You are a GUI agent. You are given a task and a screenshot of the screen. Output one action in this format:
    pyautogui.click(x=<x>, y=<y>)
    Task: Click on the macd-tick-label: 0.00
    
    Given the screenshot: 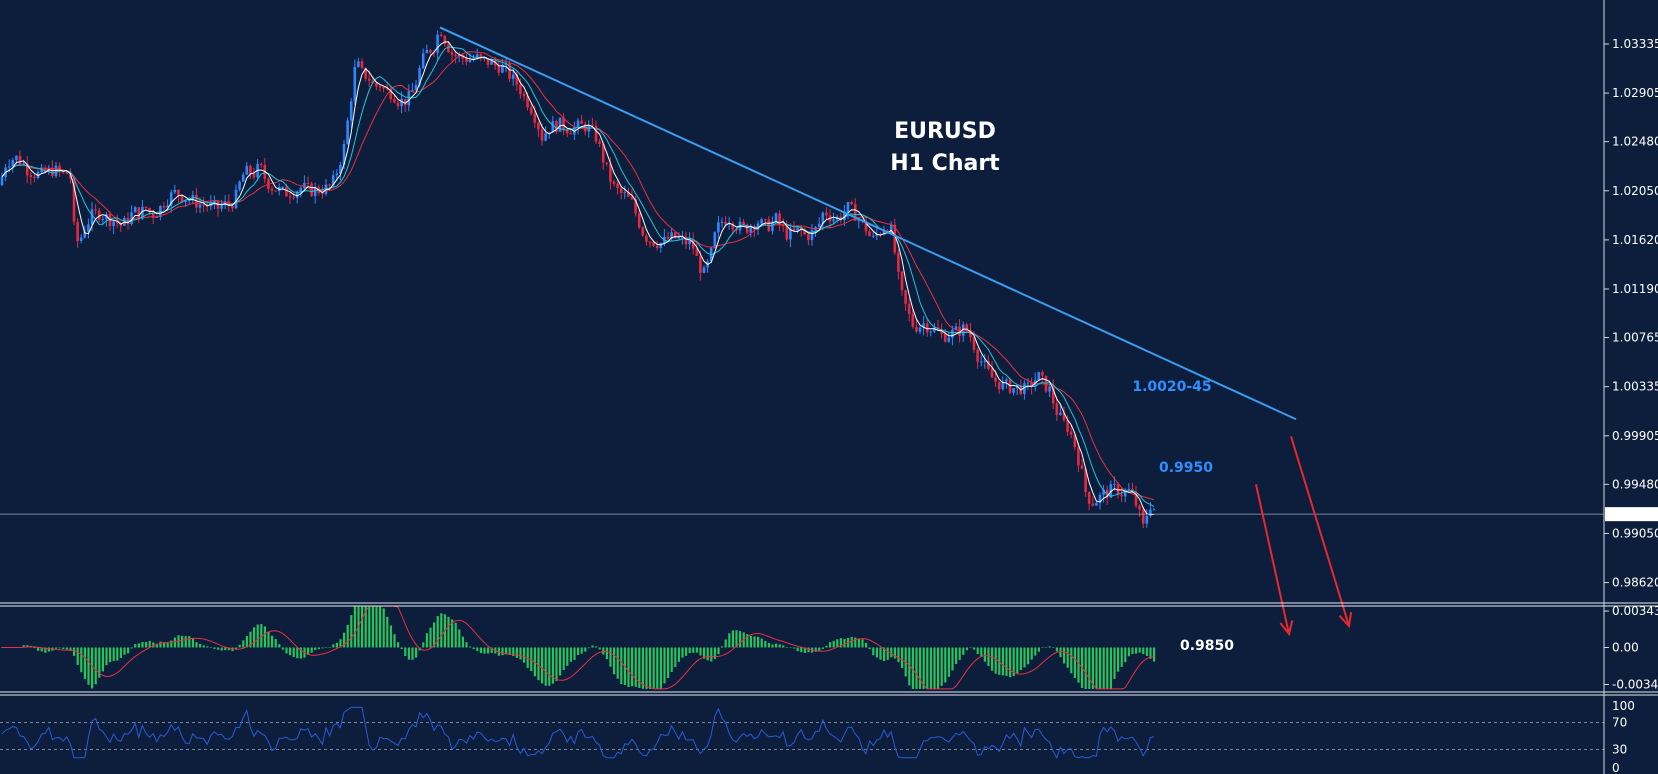 What is the action you would take?
    pyautogui.click(x=1625, y=648)
    